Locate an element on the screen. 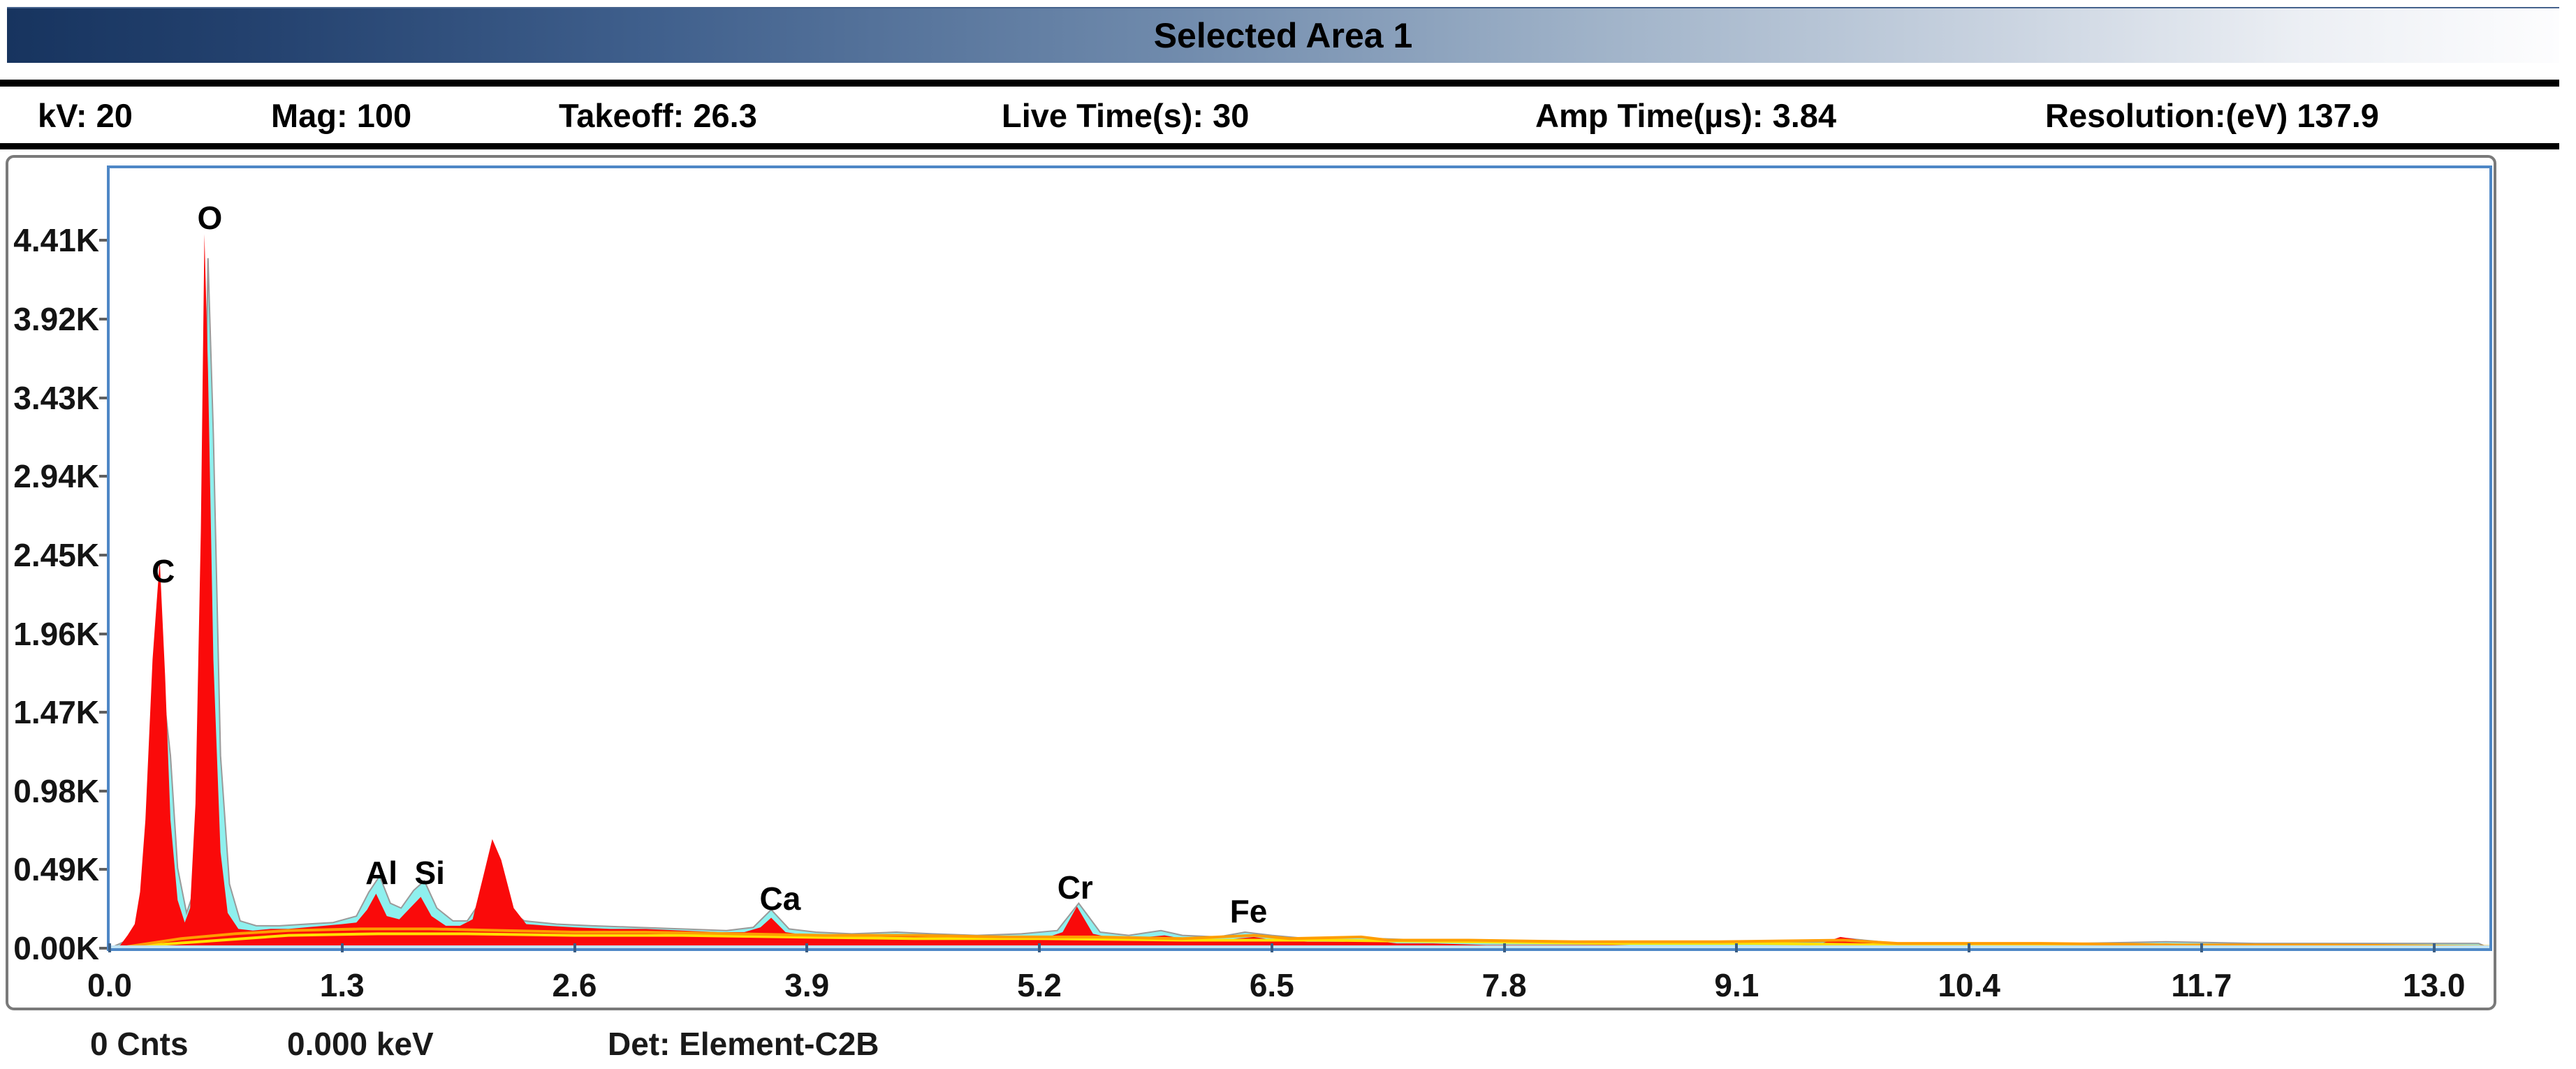 This screenshot has height=1069, width=2576. separator-line-bottom is located at coordinates (1279, 146).